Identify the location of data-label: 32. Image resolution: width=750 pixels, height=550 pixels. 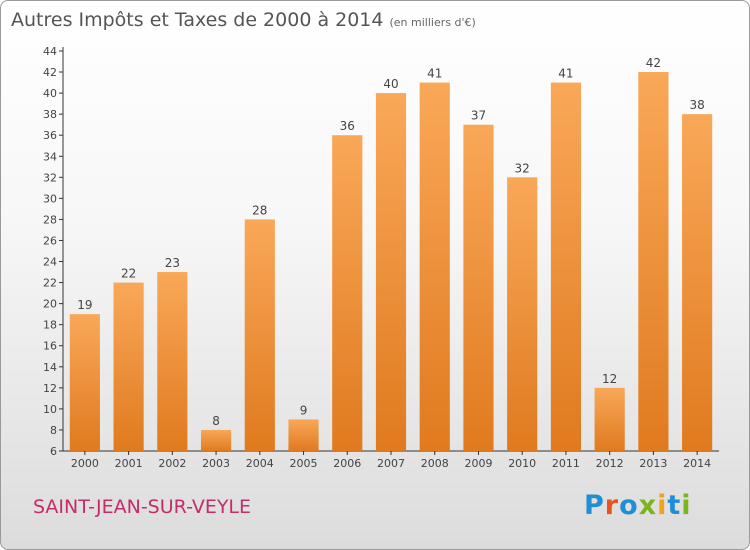
(522, 168).